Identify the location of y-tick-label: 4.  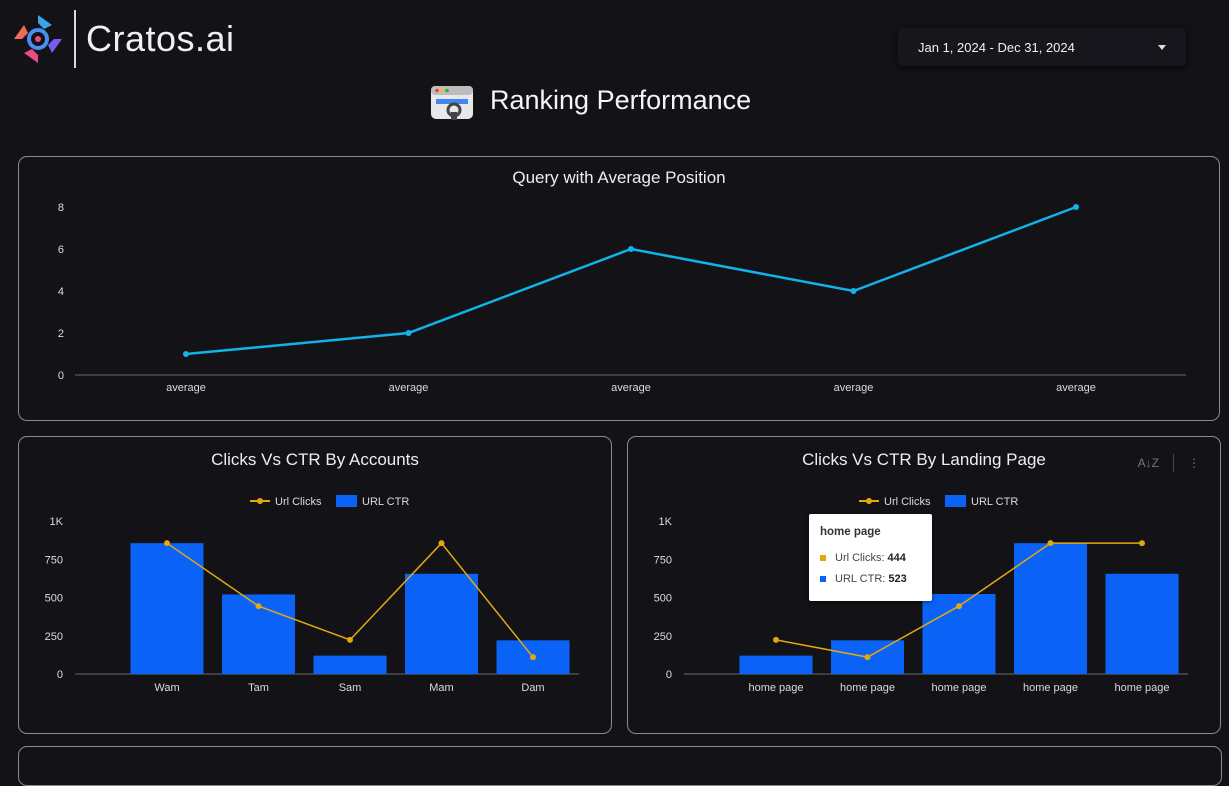
(61, 292).